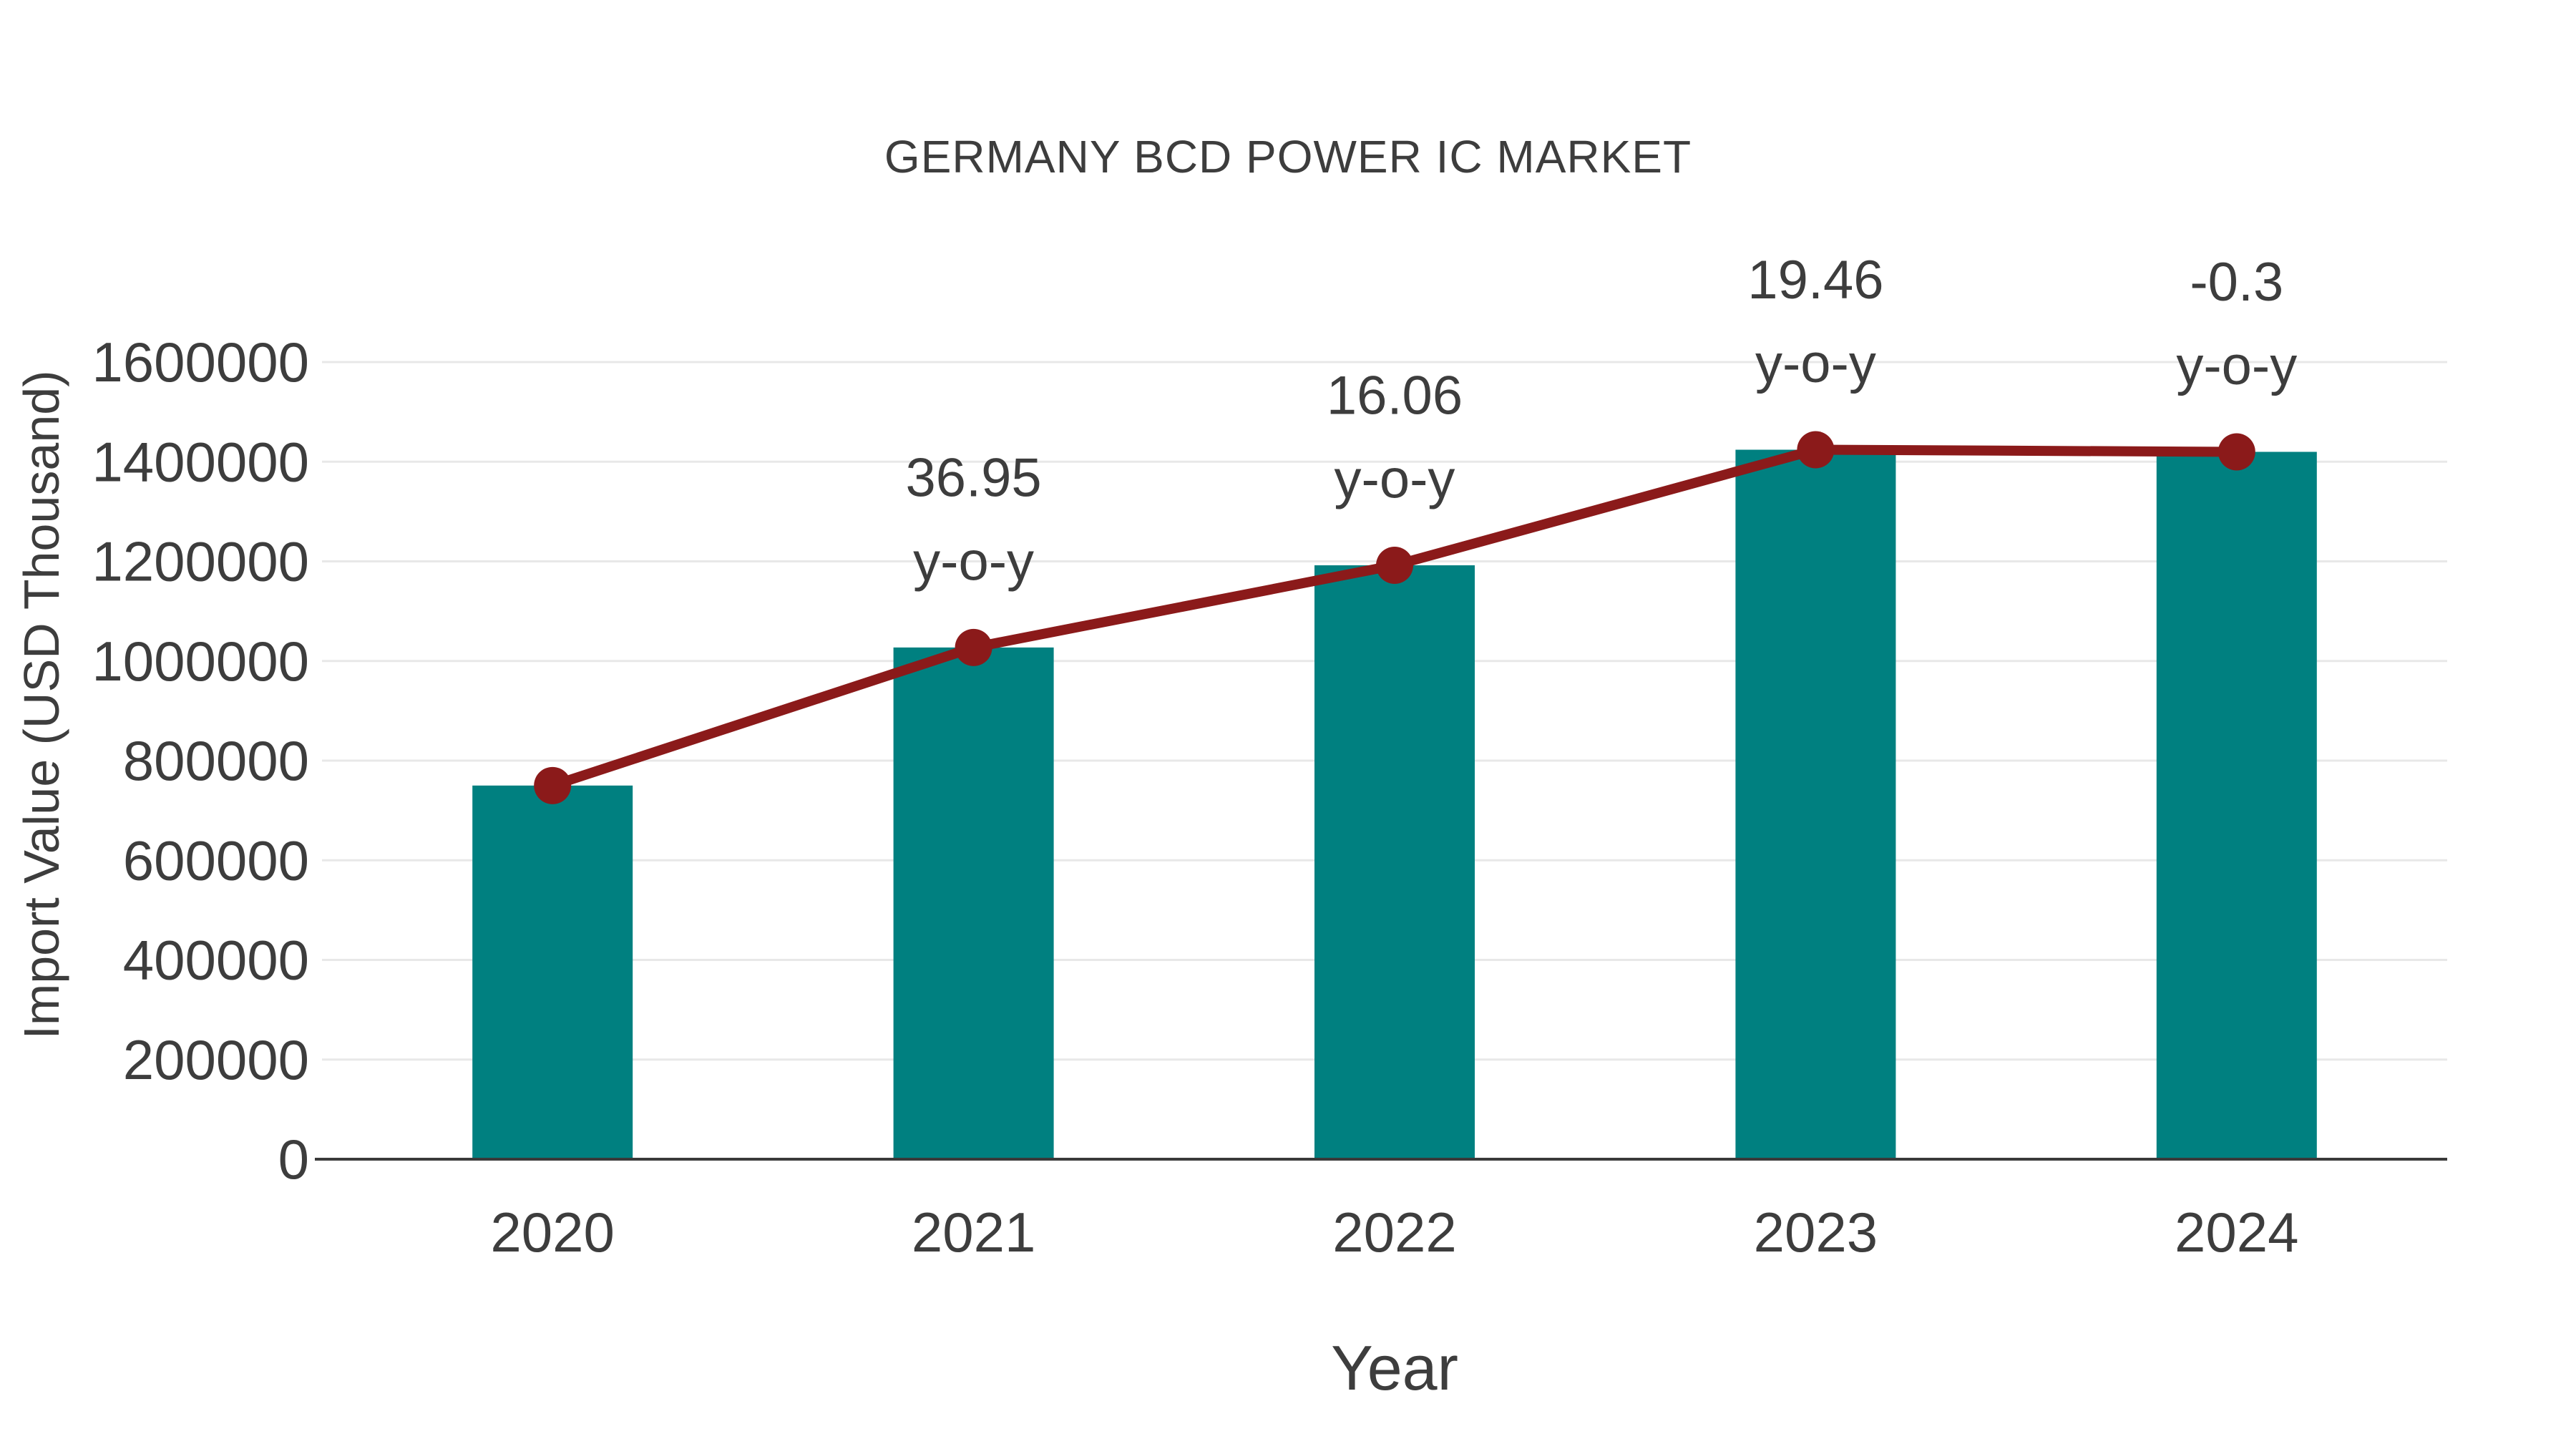  Describe the element at coordinates (1815, 280) in the screenshot. I see `annotation-value-2023: 19.46` at that location.